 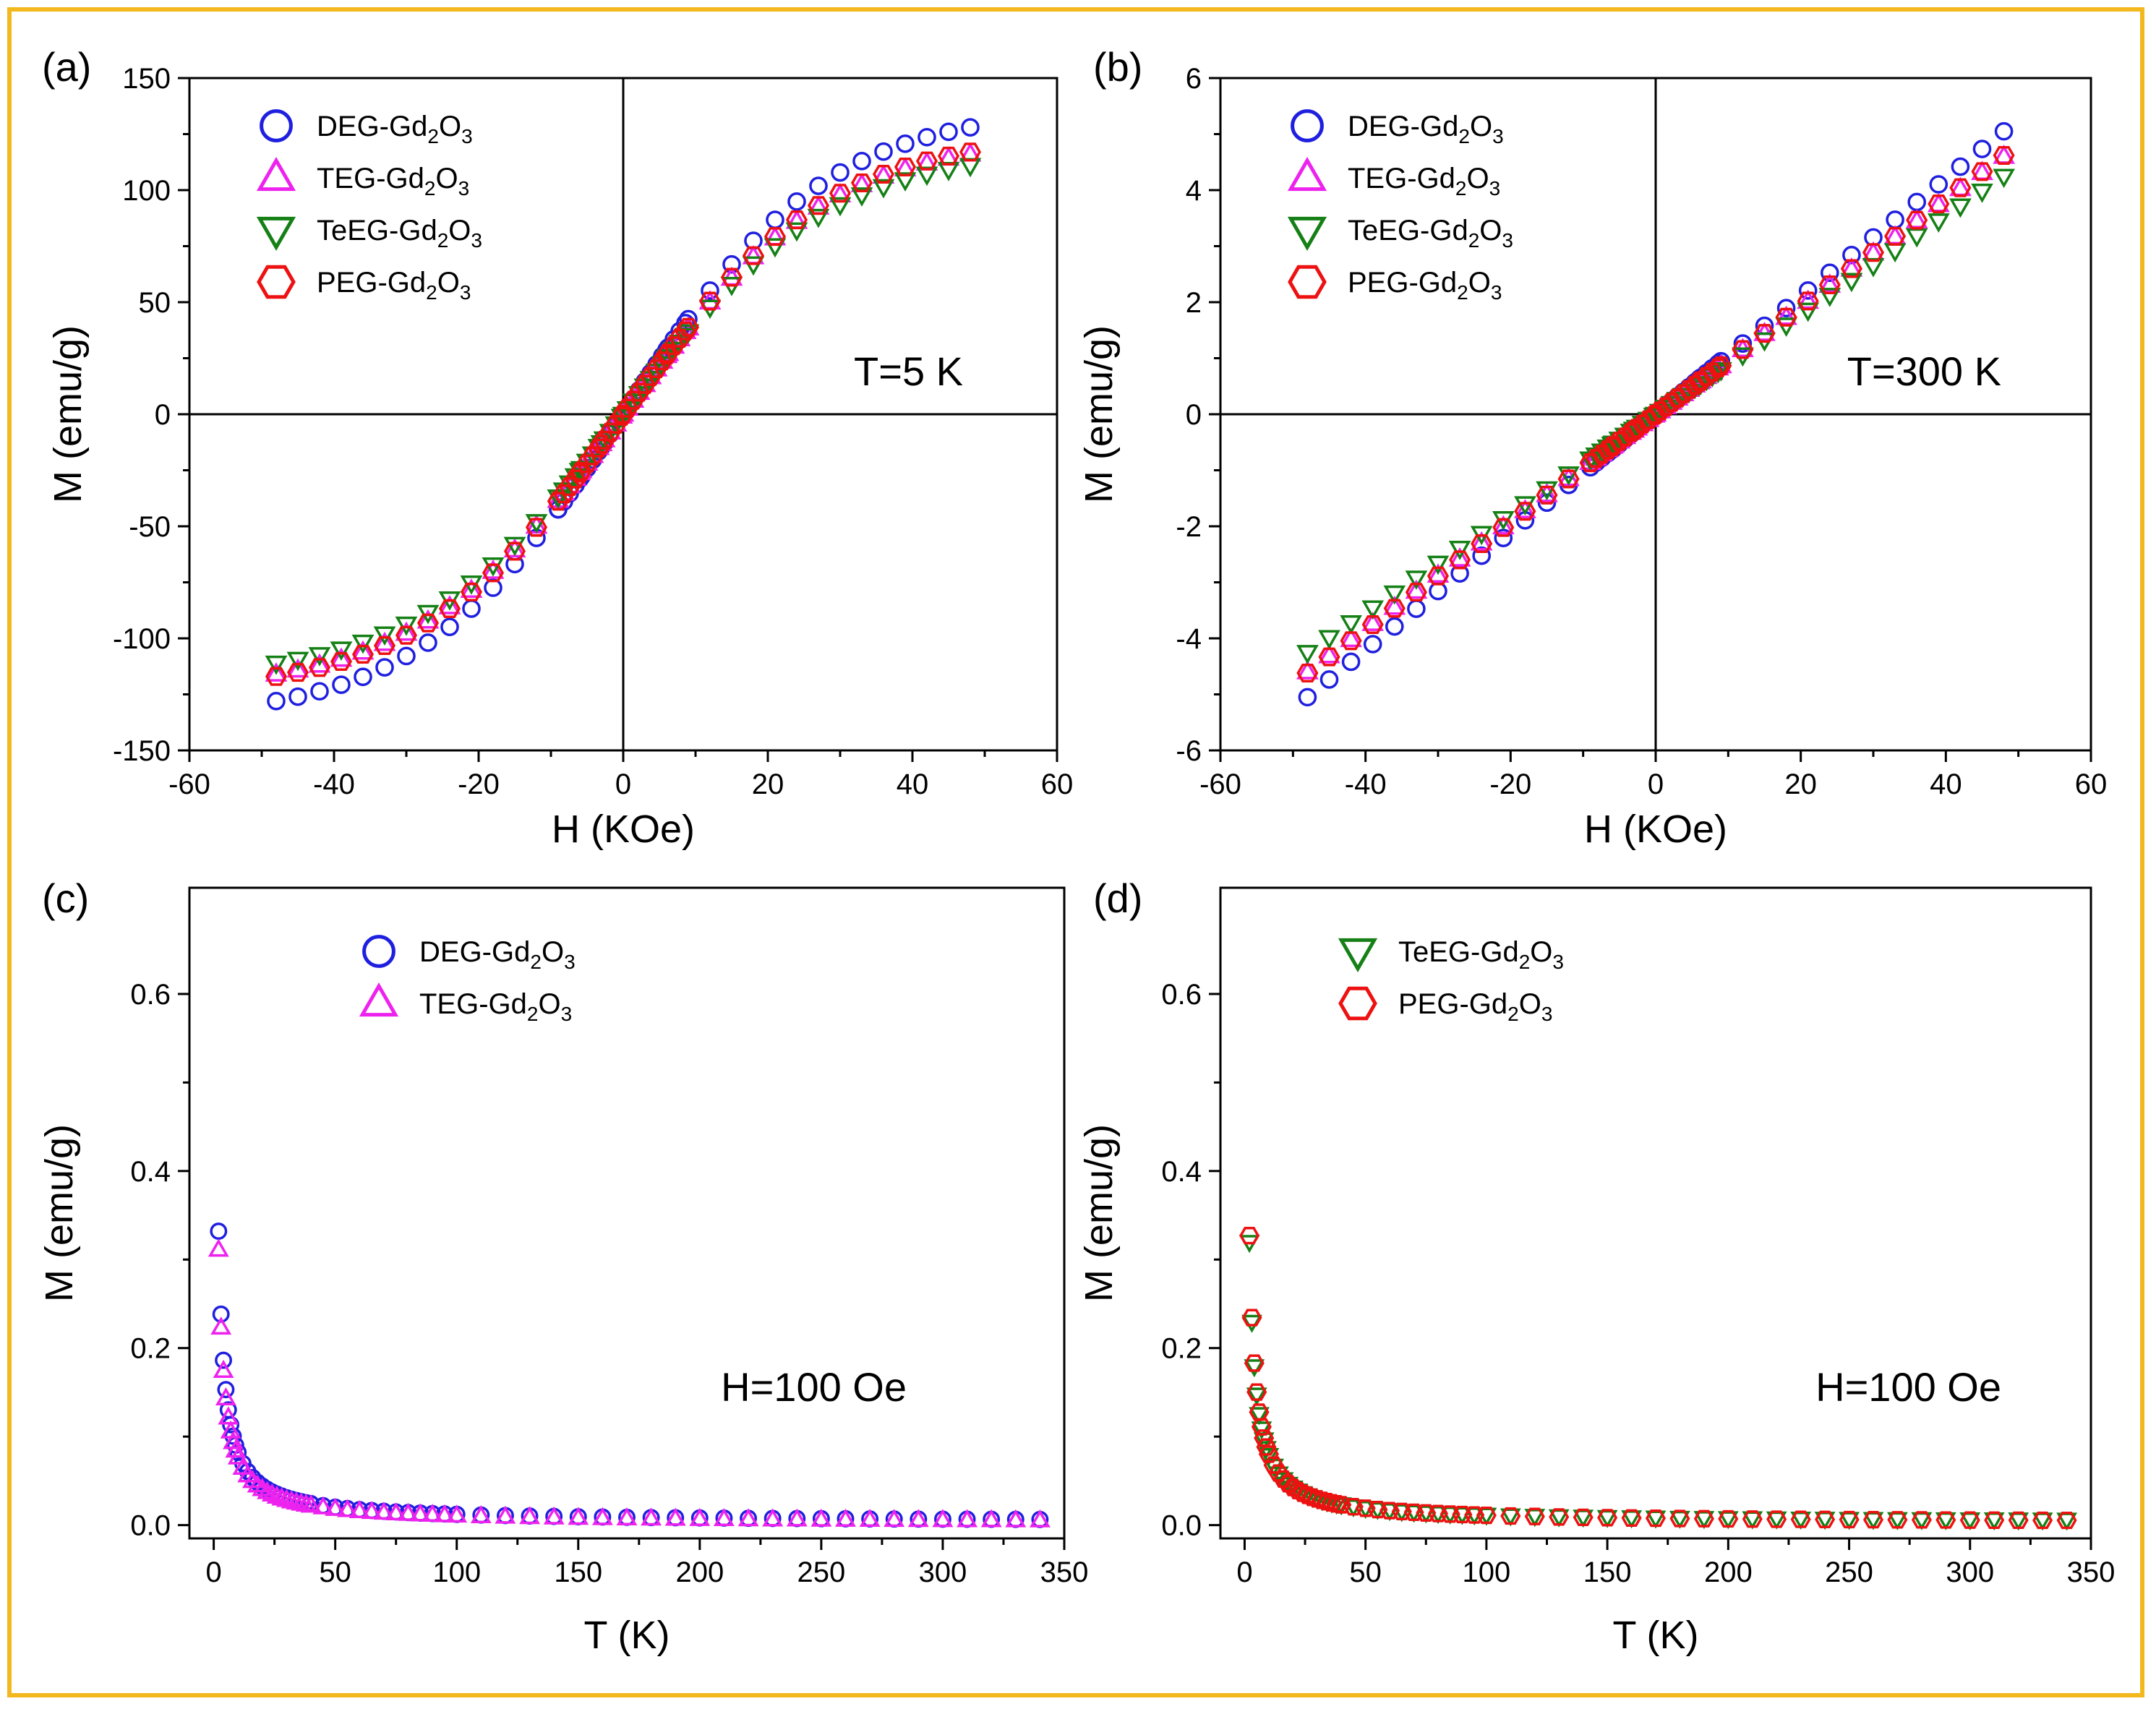 What do you see at coordinates (1194, 303) in the screenshot?
I see `y-tick-label: 2` at bounding box center [1194, 303].